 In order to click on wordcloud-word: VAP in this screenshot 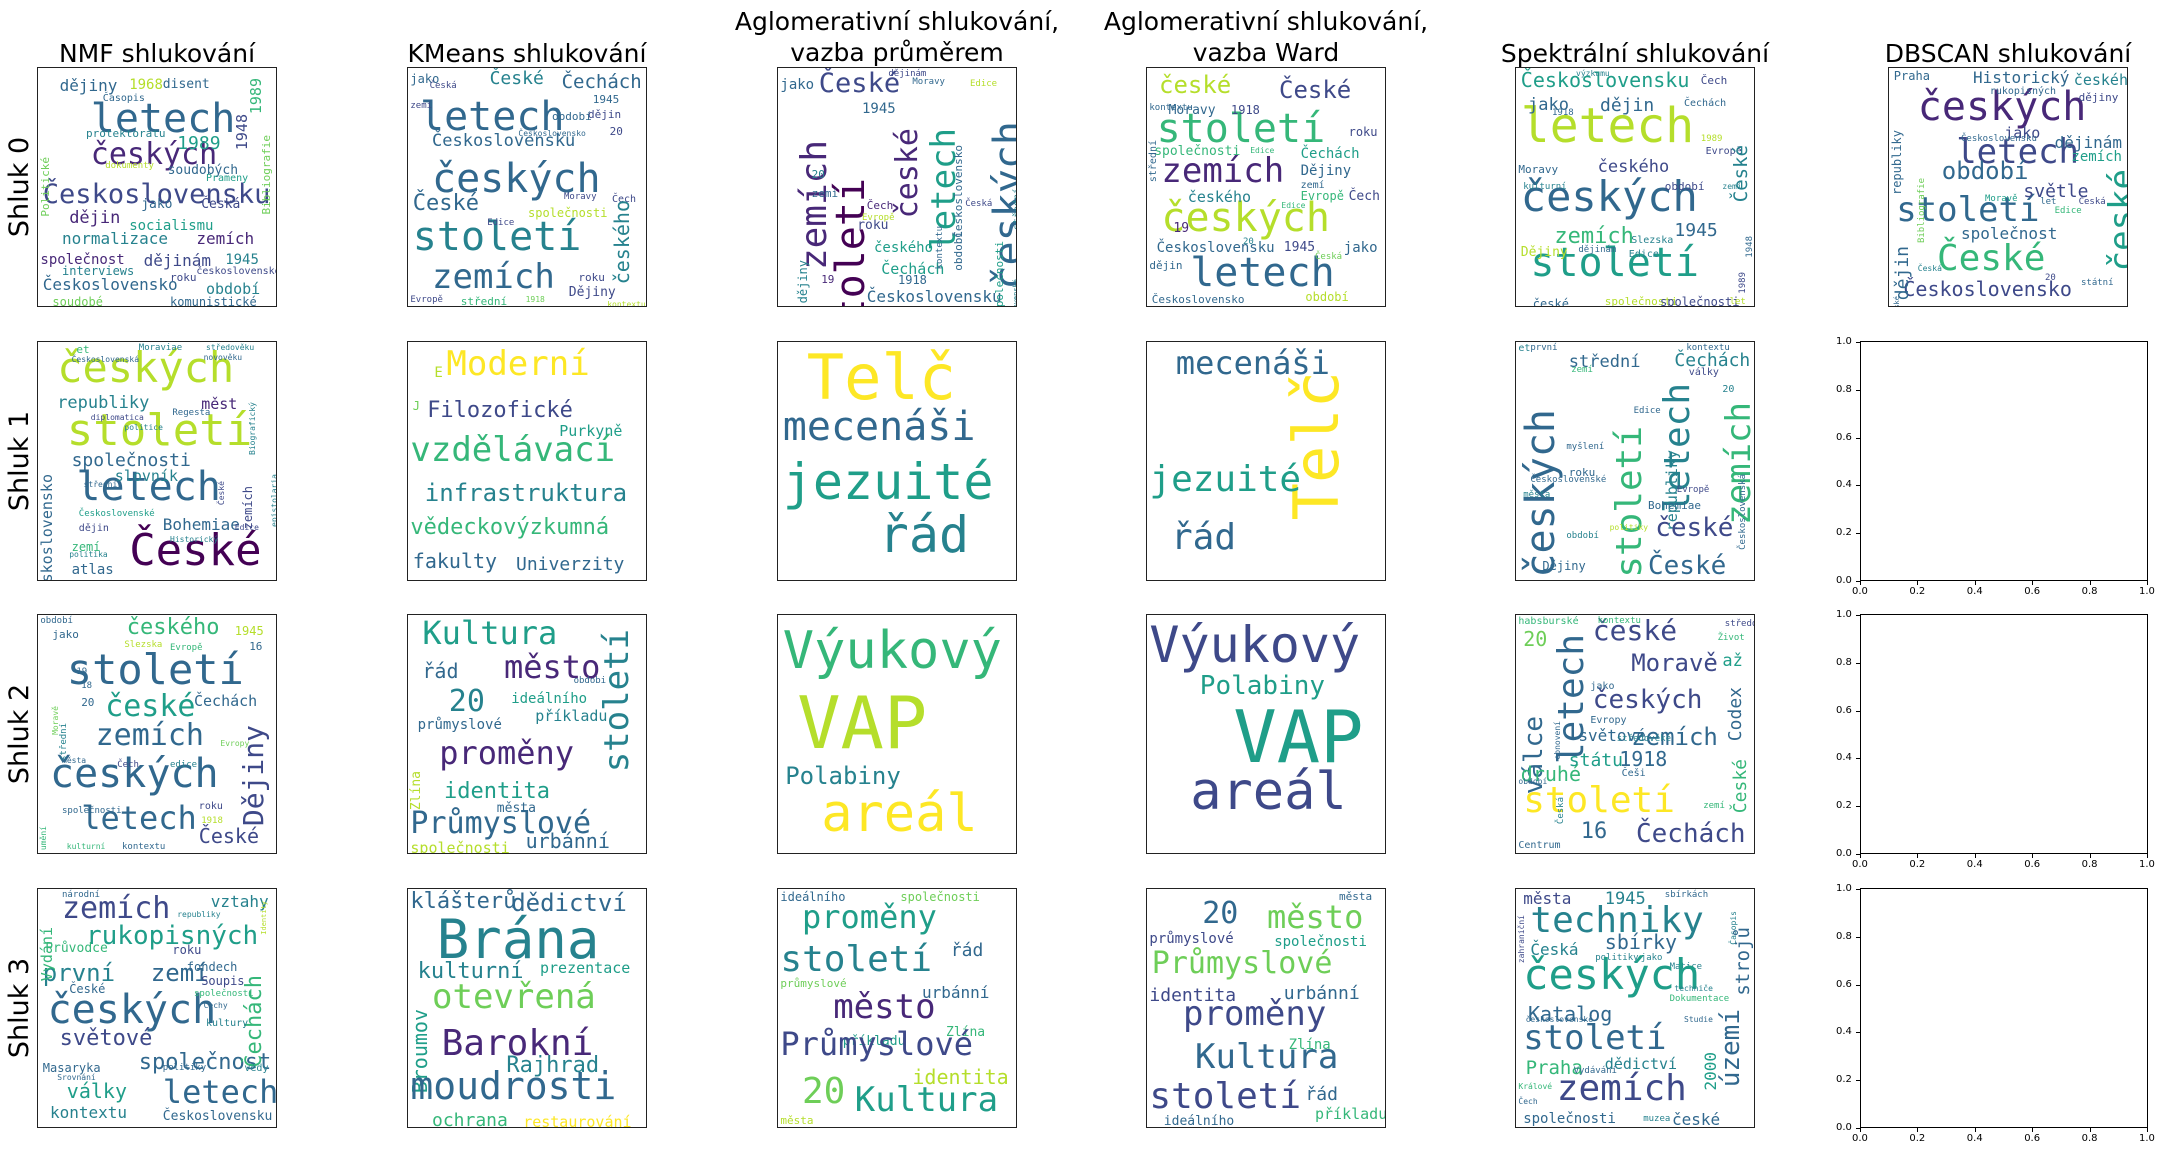, I will do `click(1298, 737)`.